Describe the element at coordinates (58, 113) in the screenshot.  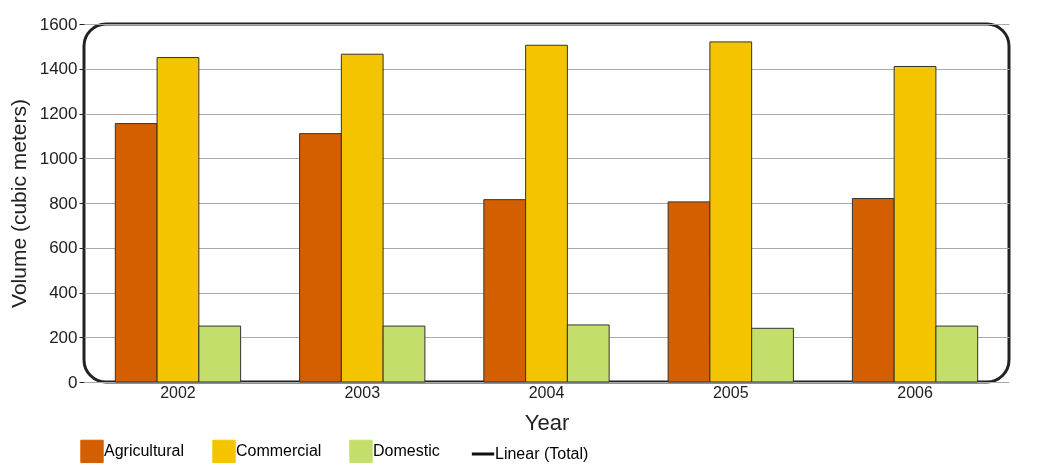
I see `y-tick-label: 1200` at that location.